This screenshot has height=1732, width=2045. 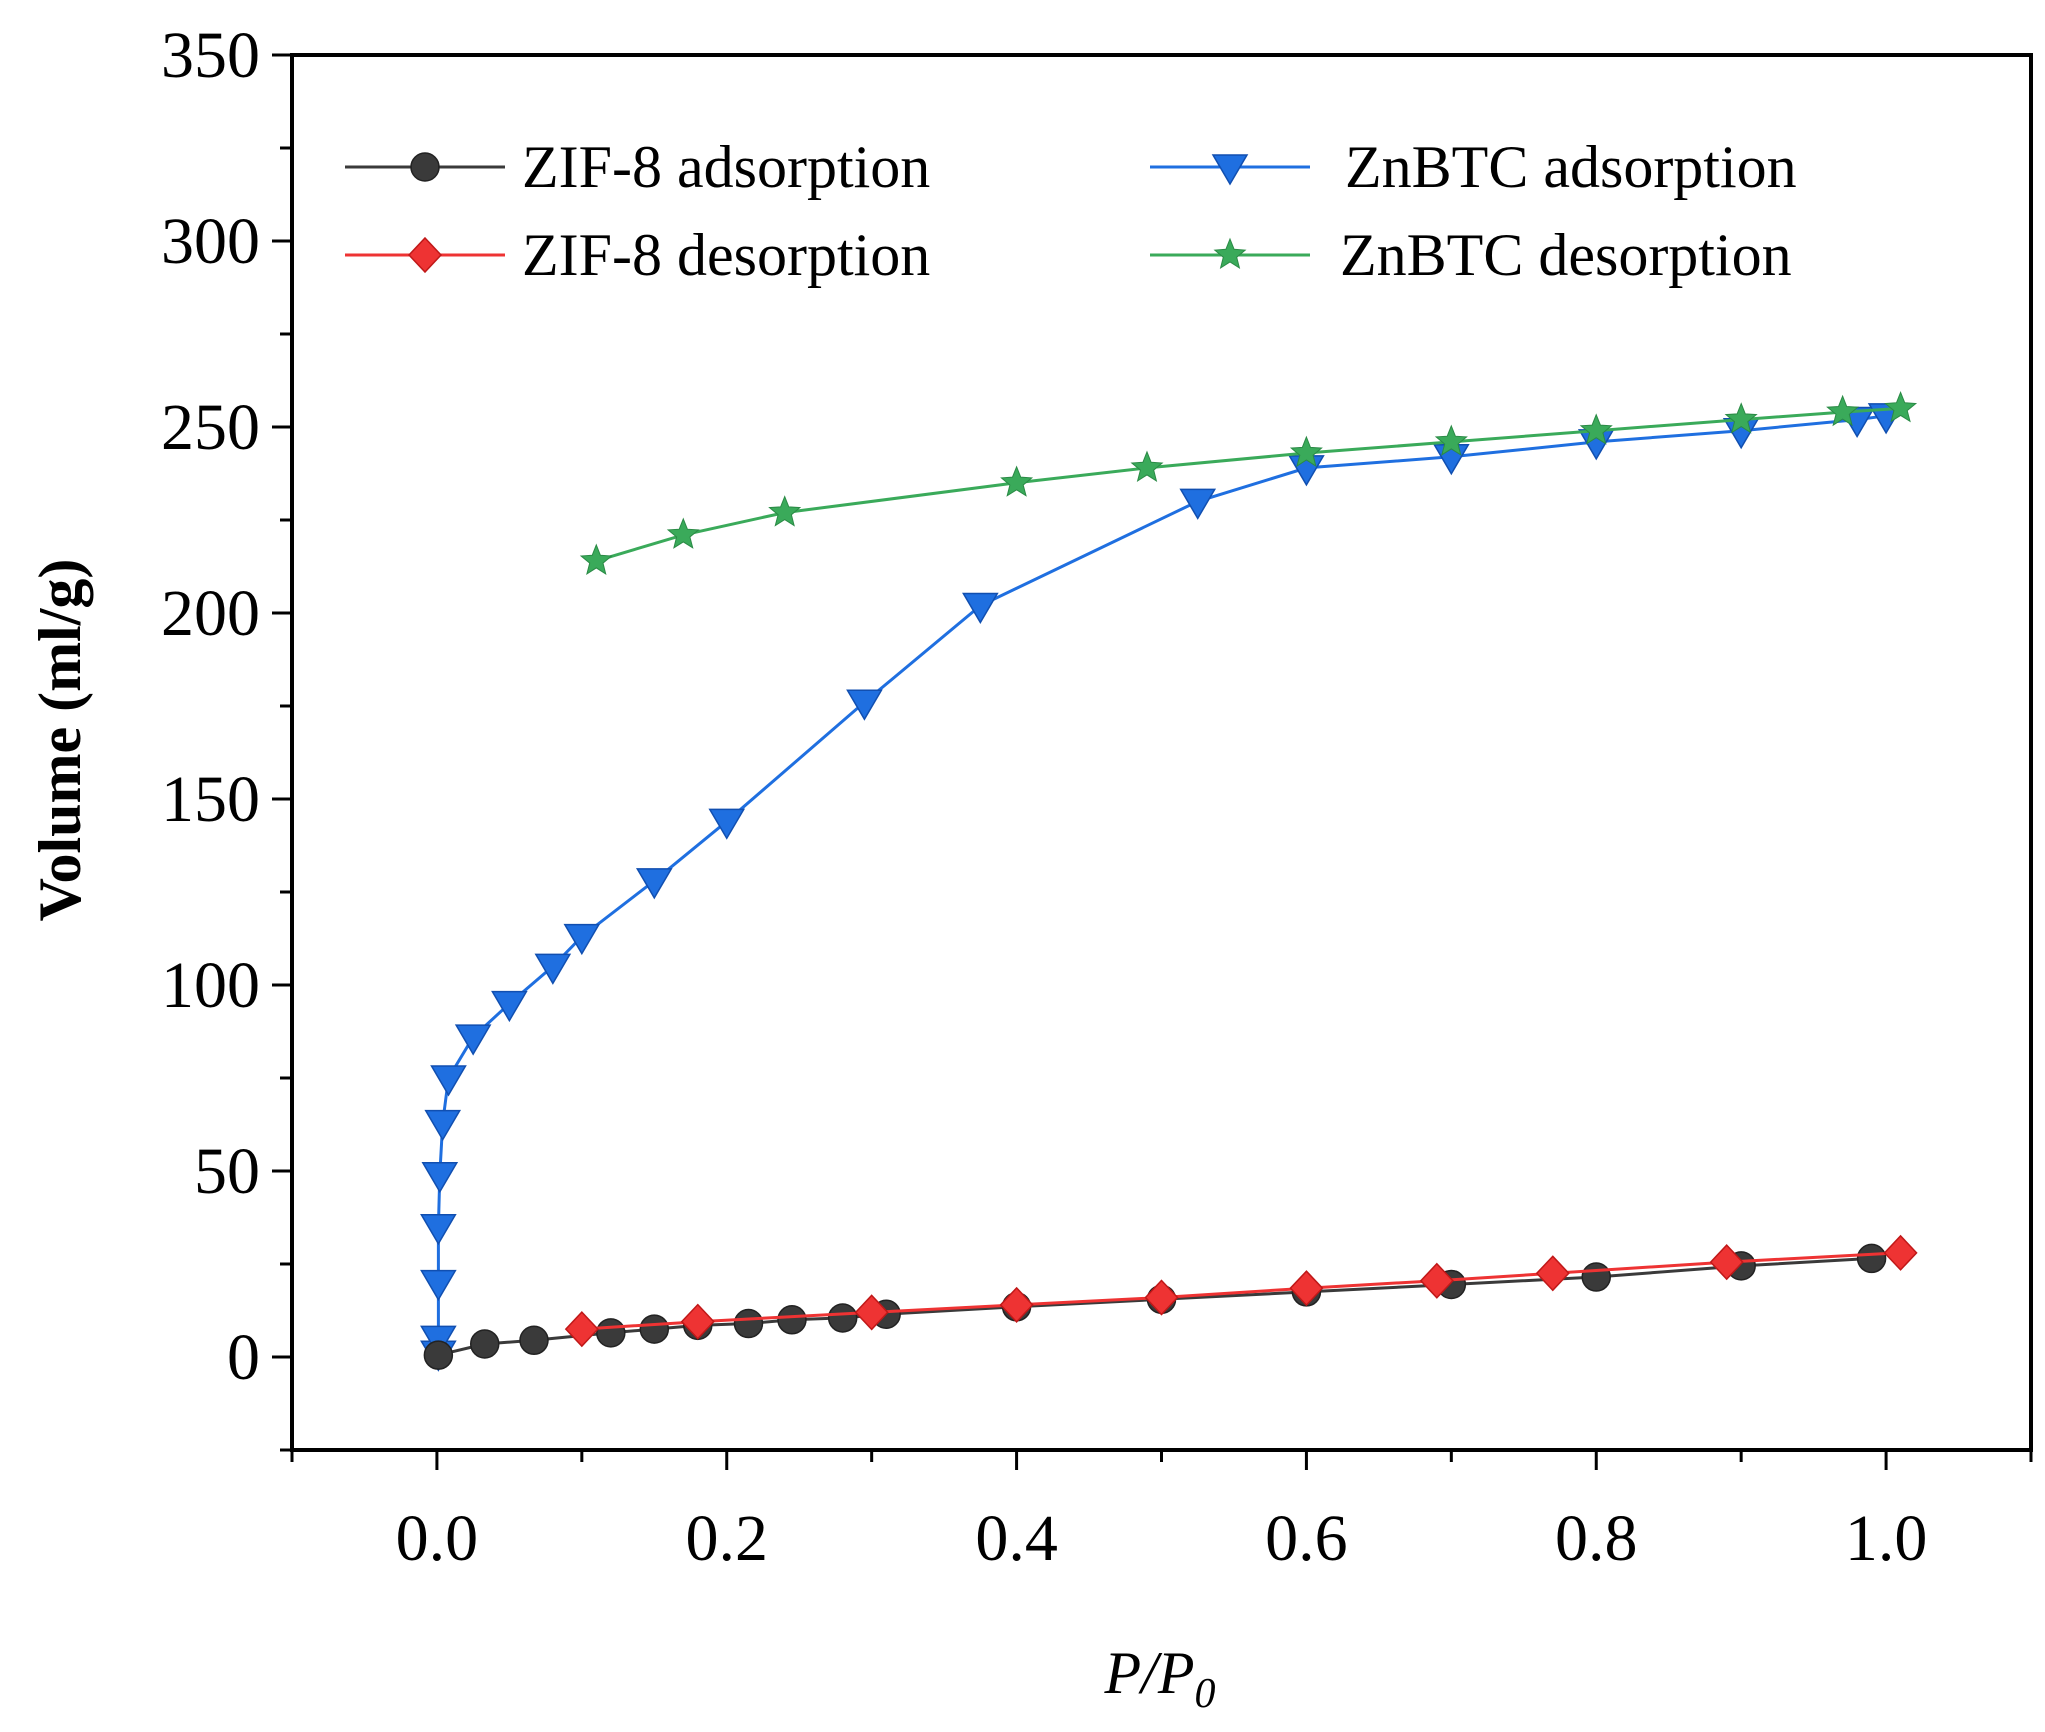 I want to click on legend-item-znbtc-adsorption: ZnBTC adsorption, so click(x=1473, y=167).